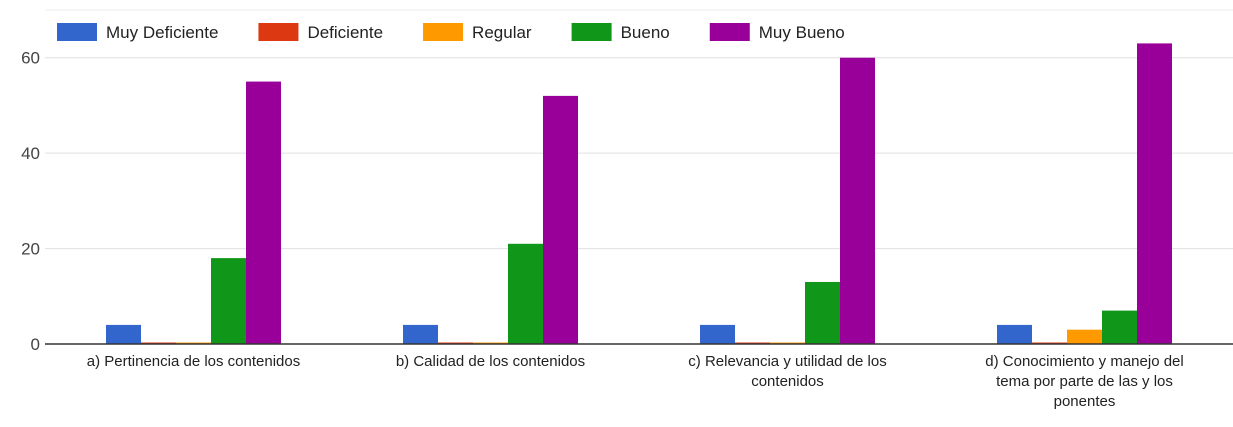 This screenshot has width=1233, height=427. What do you see at coordinates (193, 361) in the screenshot?
I see `x-tick-label: a) Pertinencia de los contenidos` at bounding box center [193, 361].